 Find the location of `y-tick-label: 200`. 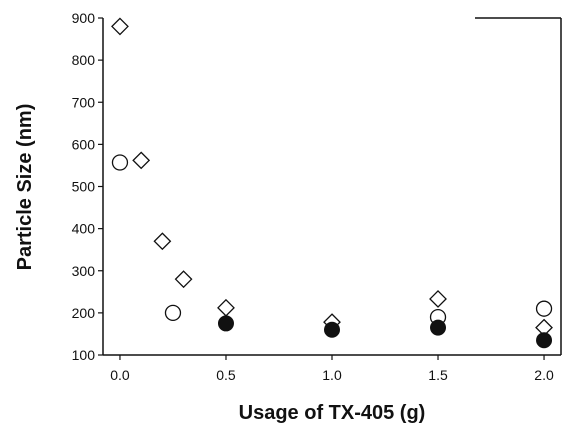

y-tick-label: 200 is located at coordinates (84, 313).